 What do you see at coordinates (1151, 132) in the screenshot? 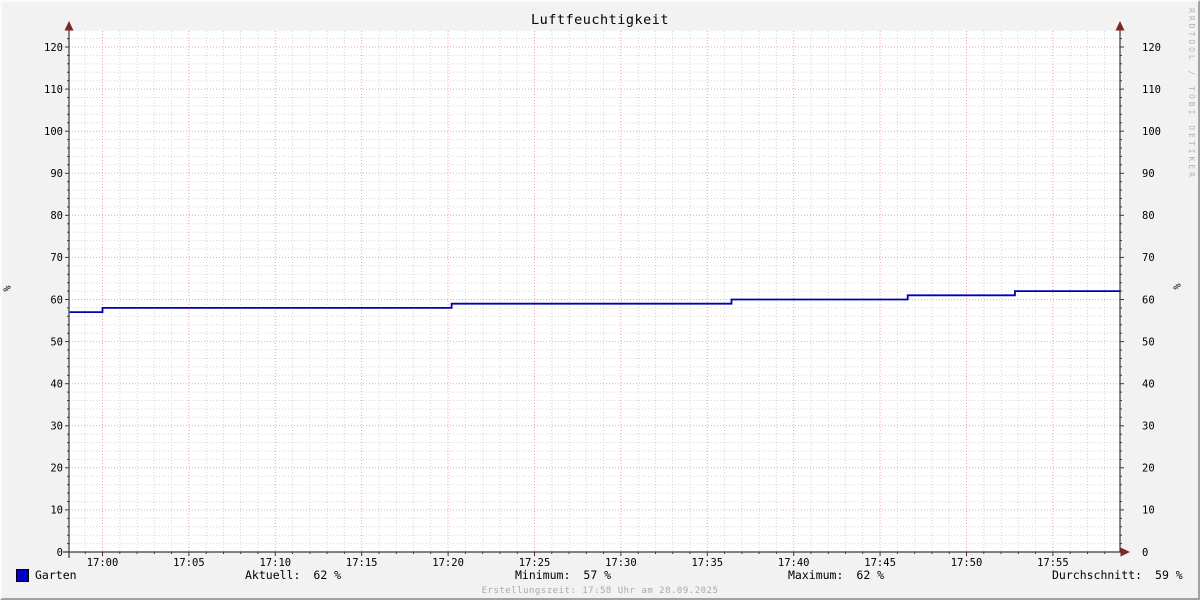
I see `y-axis-label-right: 100` at bounding box center [1151, 132].